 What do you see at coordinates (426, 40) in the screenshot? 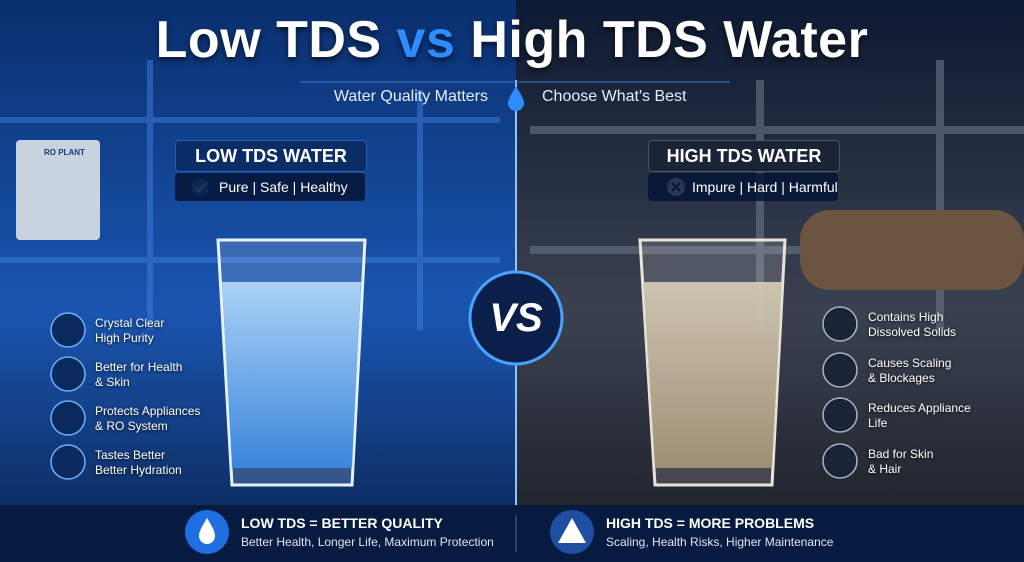
I see `title-vs: vs` at bounding box center [426, 40].